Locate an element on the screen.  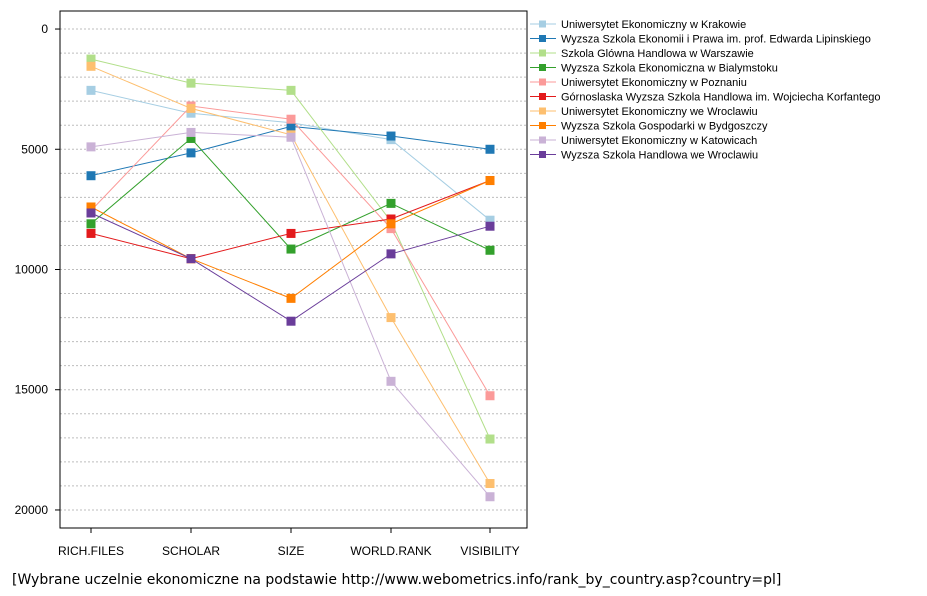
y-tick-label: 5000 is located at coordinates (34, 149).